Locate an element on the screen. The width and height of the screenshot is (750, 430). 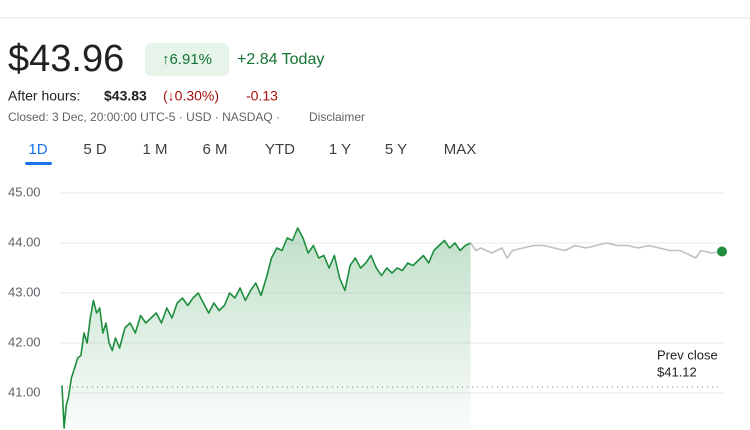
y-tick-label: 41.00 is located at coordinates (24, 391).